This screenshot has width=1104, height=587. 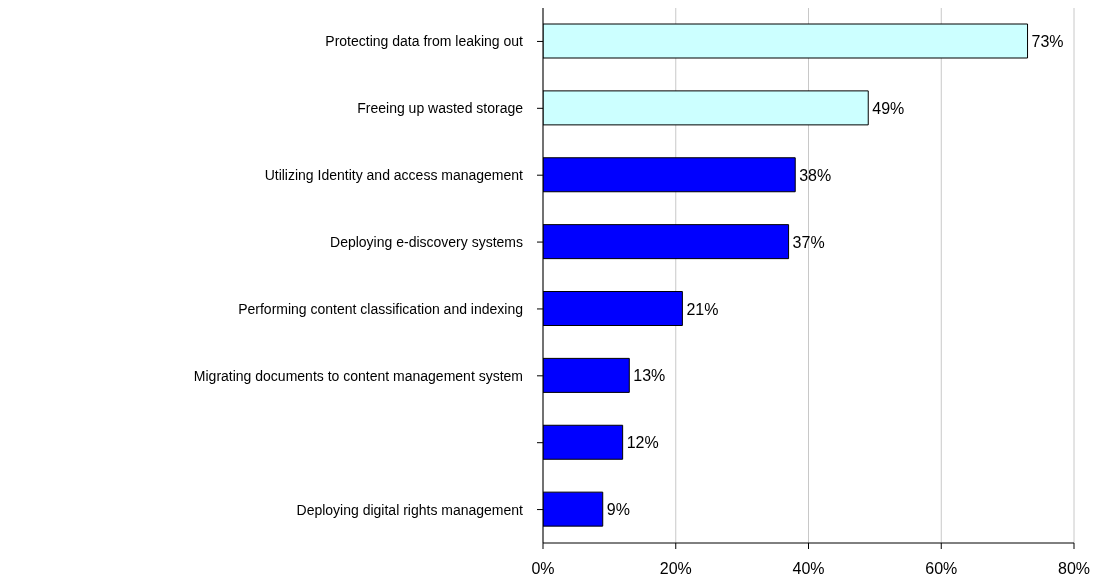 I want to click on y-tick-label: Protecting data from leaking out, so click(x=424, y=41).